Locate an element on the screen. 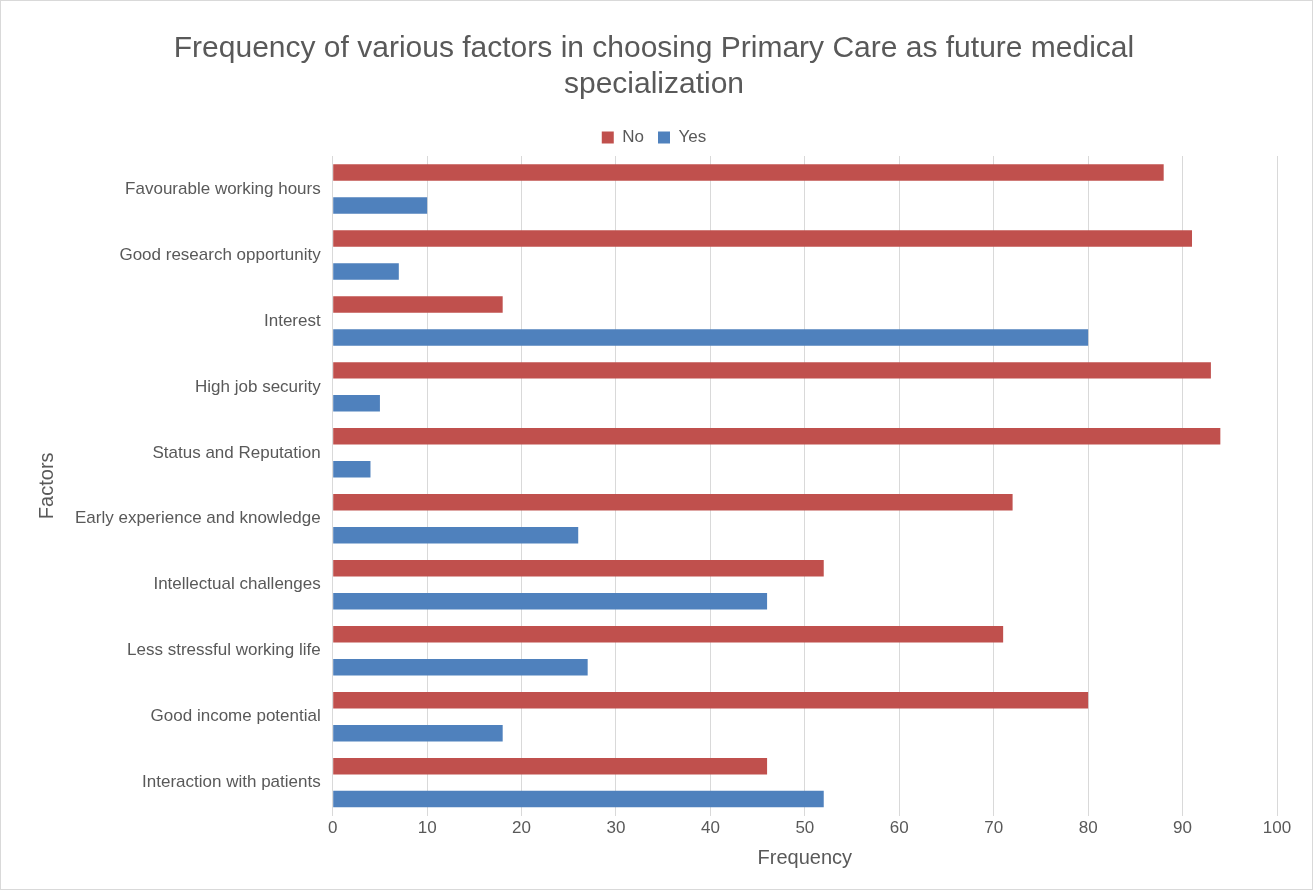 This screenshot has width=1313, height=890. legend-label: Yes is located at coordinates (692, 137).